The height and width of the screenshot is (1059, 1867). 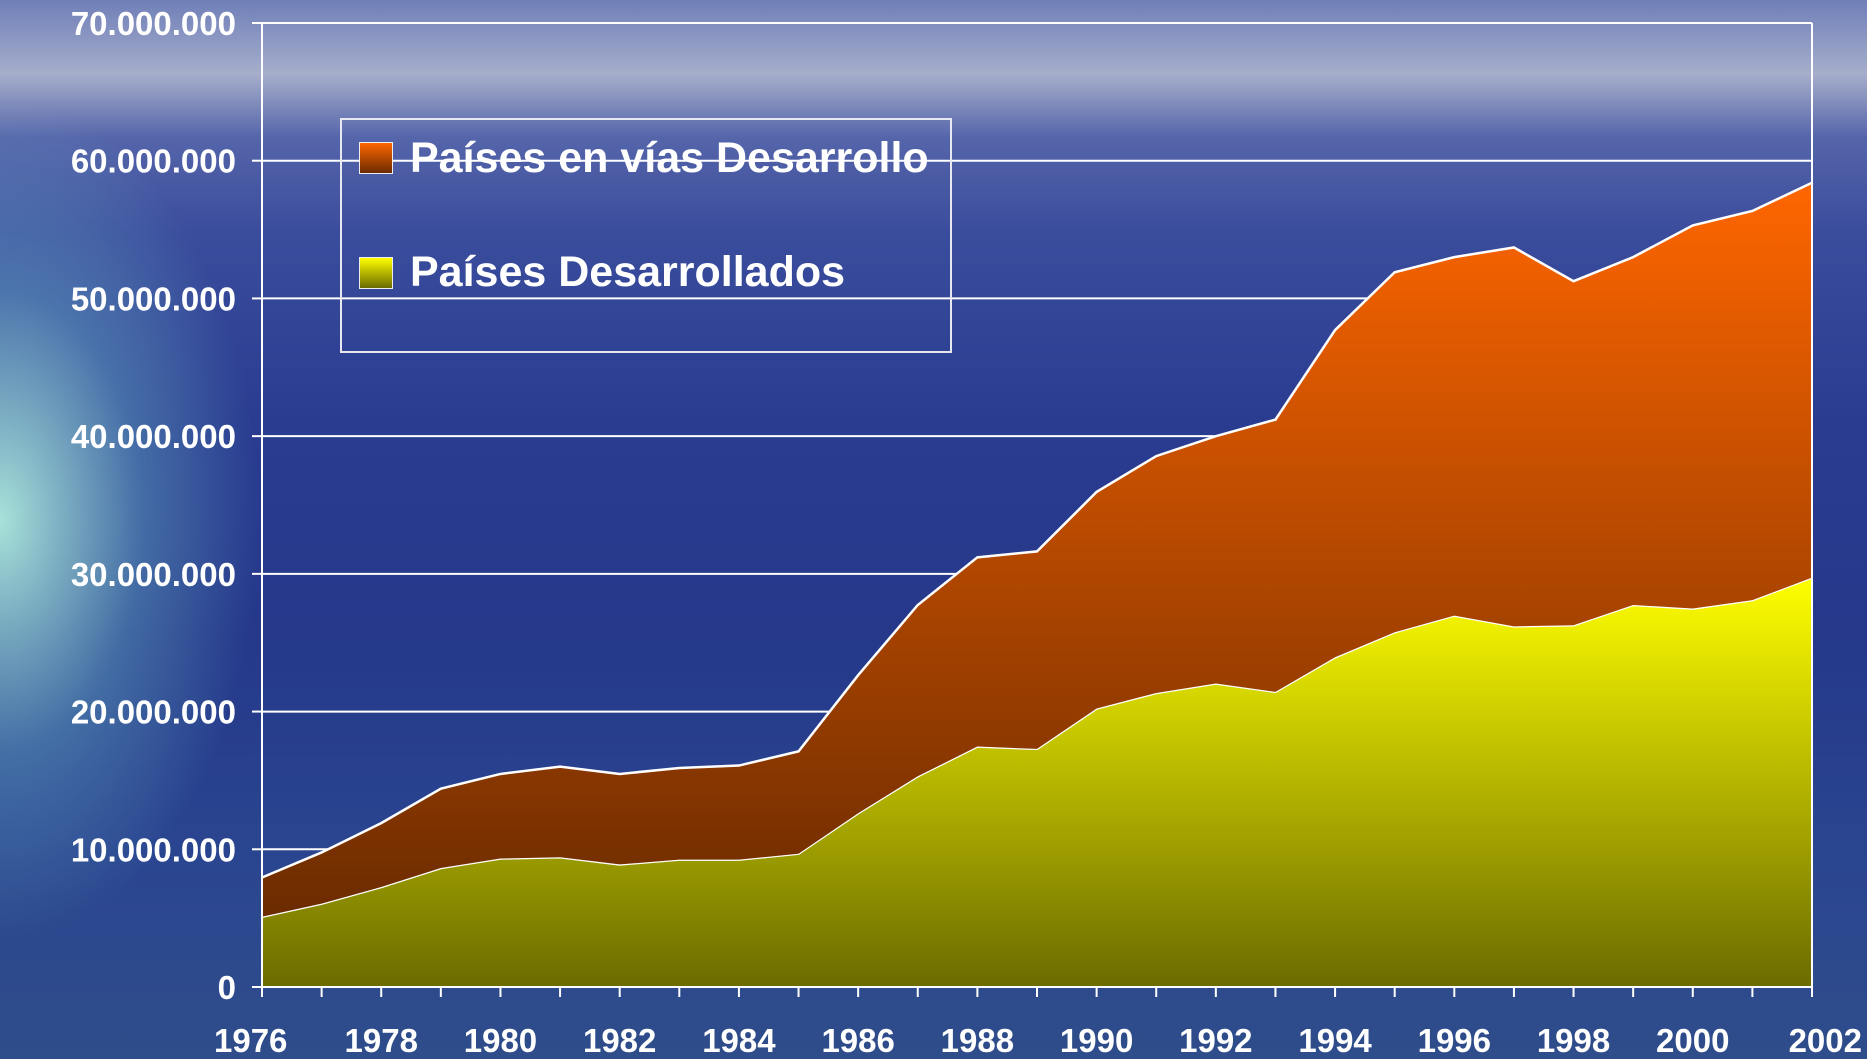 What do you see at coordinates (628, 272) in the screenshot?
I see `legend-label: Países Desarrollados` at bounding box center [628, 272].